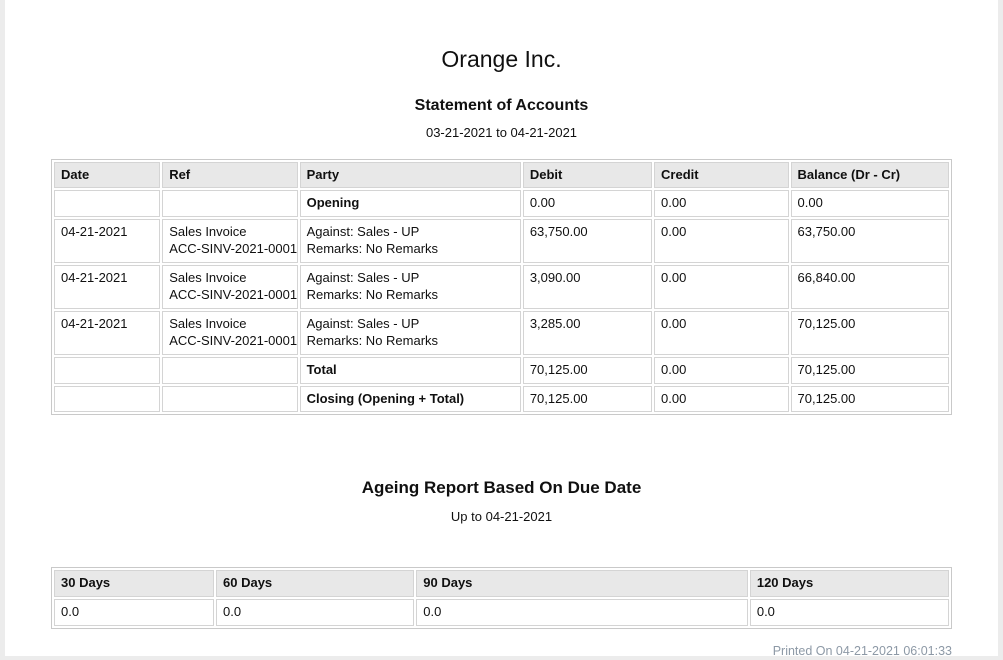  Describe the element at coordinates (869, 204) in the screenshot. I see `cell-balance: 0.00` at that location.